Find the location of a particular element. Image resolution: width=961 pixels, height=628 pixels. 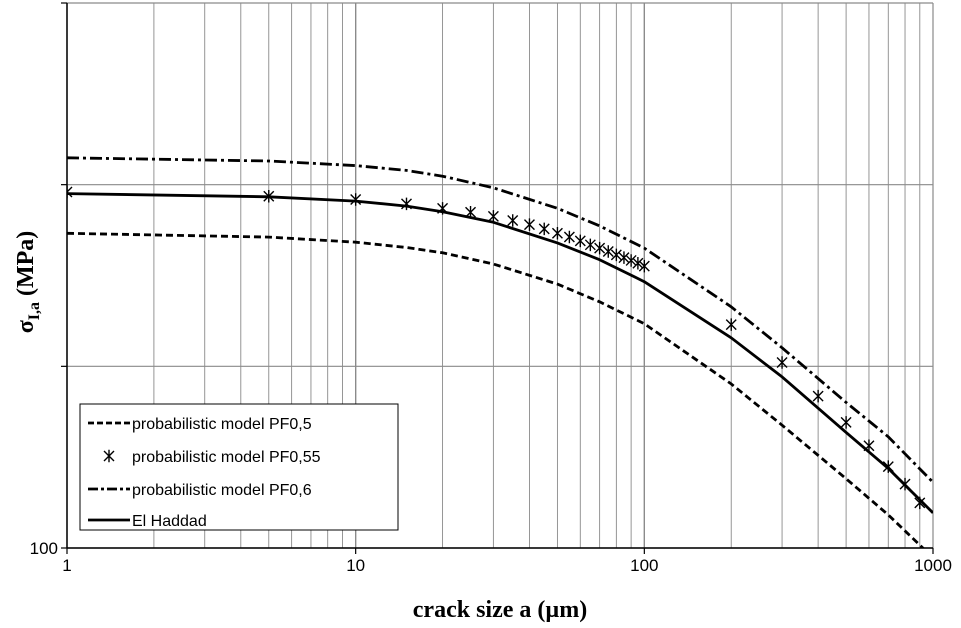

legend-item: El Haddad is located at coordinates (147, 521).